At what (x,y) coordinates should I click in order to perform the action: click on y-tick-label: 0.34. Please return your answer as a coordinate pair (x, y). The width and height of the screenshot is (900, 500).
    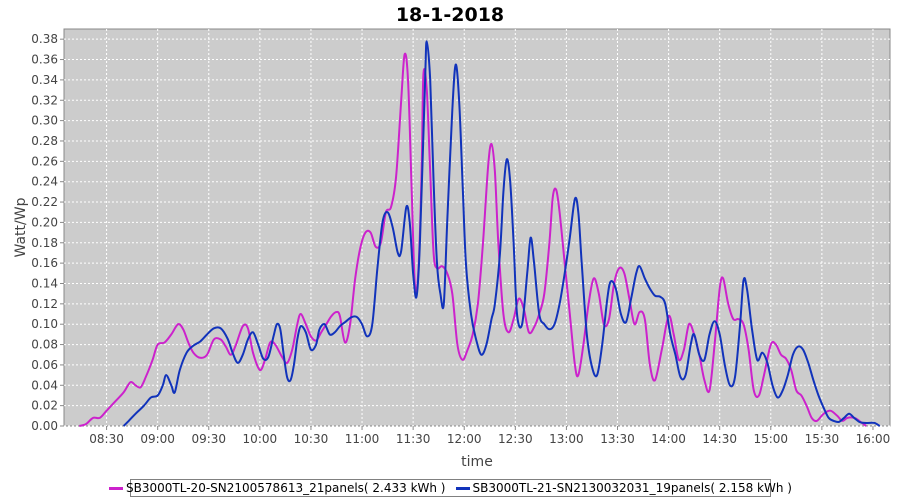
    Looking at the image, I should click on (44, 80).